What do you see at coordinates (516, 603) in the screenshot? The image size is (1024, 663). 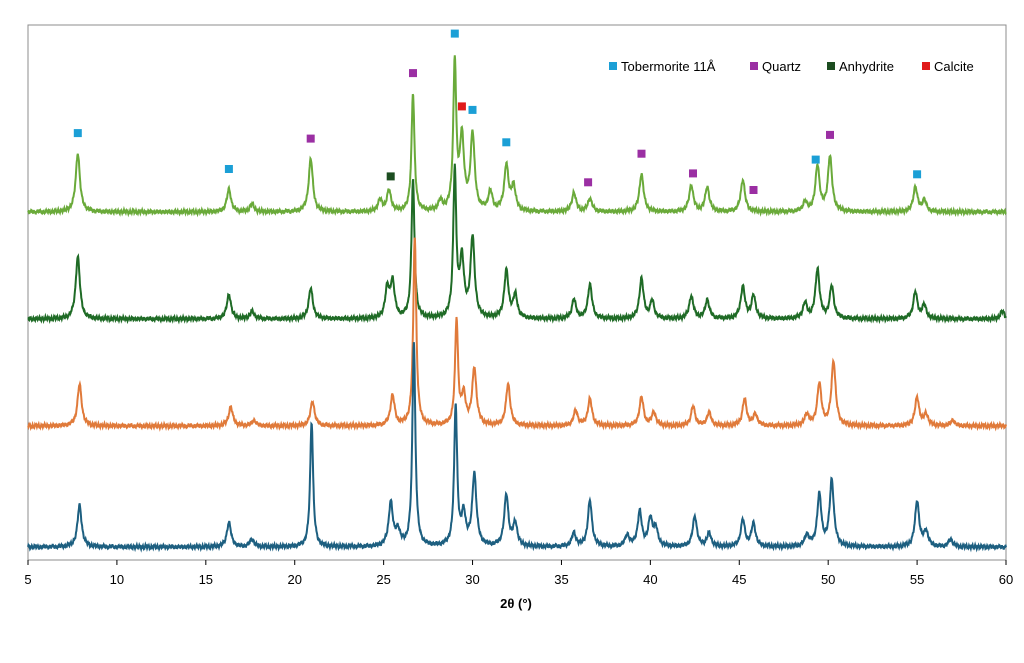 I see `x-axis-label: 2θ (°)` at bounding box center [516, 603].